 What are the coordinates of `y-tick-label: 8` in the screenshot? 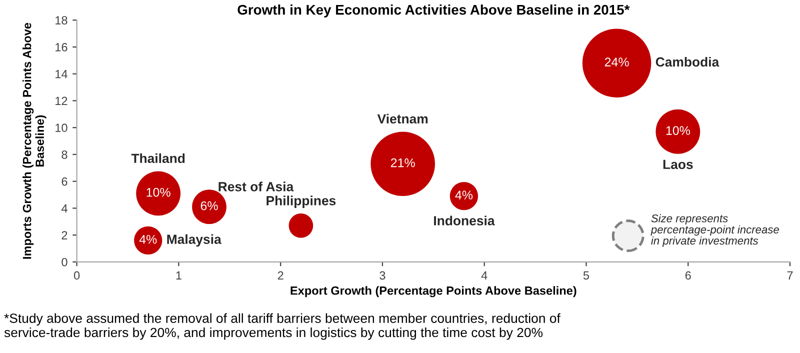 It's located at (65, 154).